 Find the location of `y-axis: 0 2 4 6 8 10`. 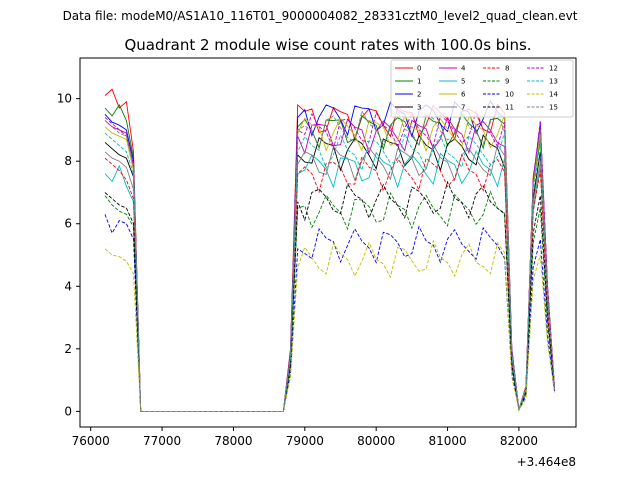

y-axis: 0 2 4 6 8 10 is located at coordinates (68, 255).